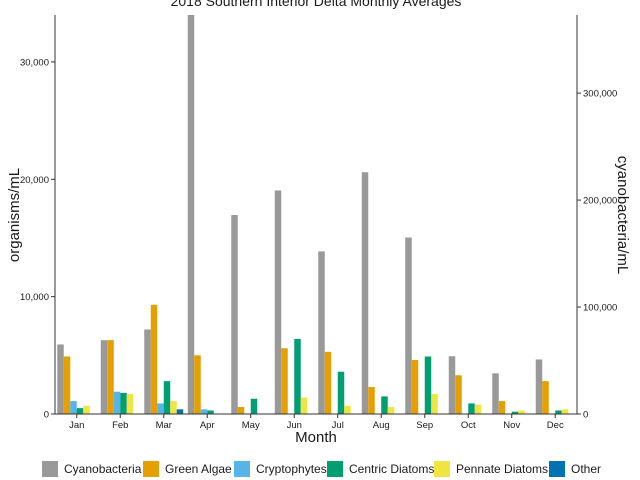 The height and width of the screenshot is (480, 640). Describe the element at coordinates (321, 332) in the screenshot. I see `bar-cyanobacteria-jul` at that location.